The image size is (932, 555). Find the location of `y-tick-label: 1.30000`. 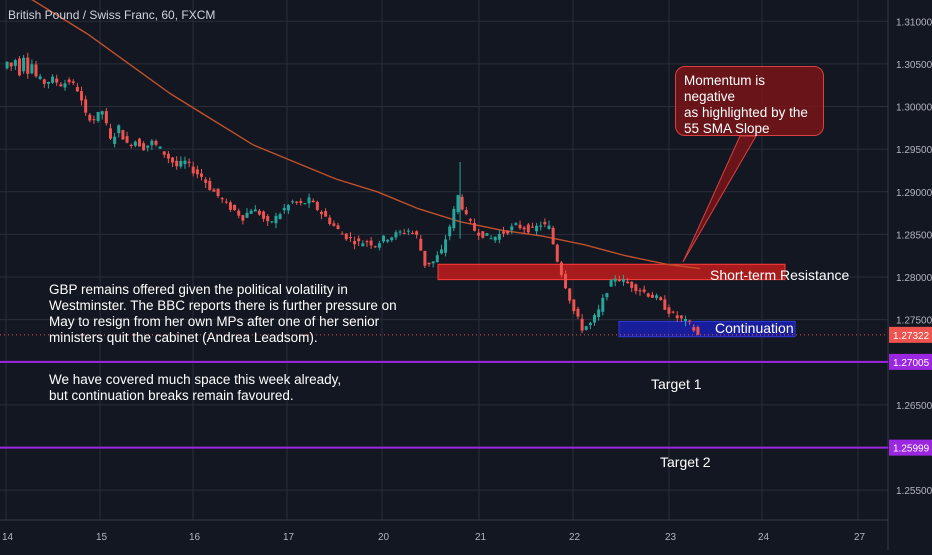

y-tick-label: 1.30000 is located at coordinates (914, 108).